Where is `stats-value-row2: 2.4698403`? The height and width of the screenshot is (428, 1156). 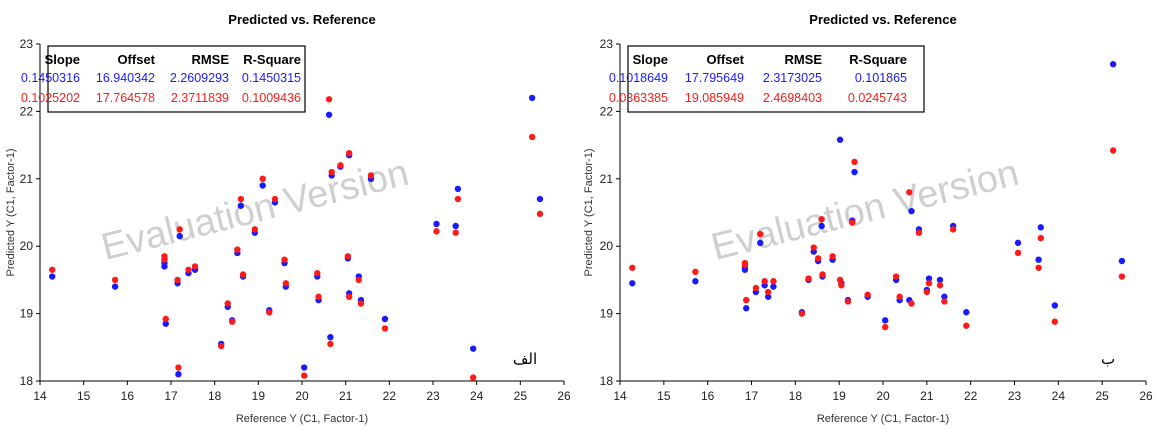
stats-value-row2: 2.4698403 is located at coordinates (792, 98).